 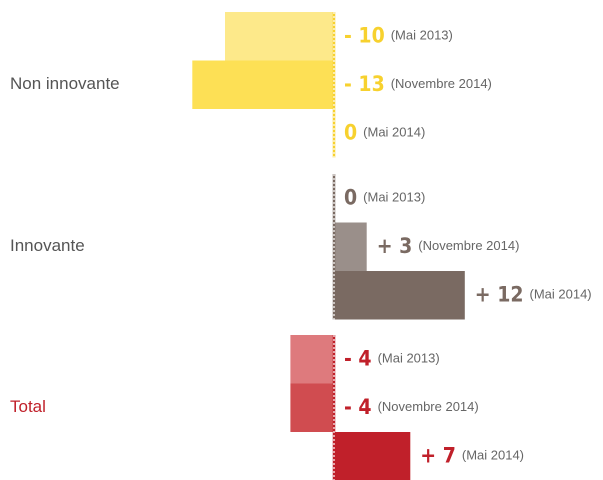 I want to click on value-label-group: + 12 (Mai 2014), so click(x=533, y=294).